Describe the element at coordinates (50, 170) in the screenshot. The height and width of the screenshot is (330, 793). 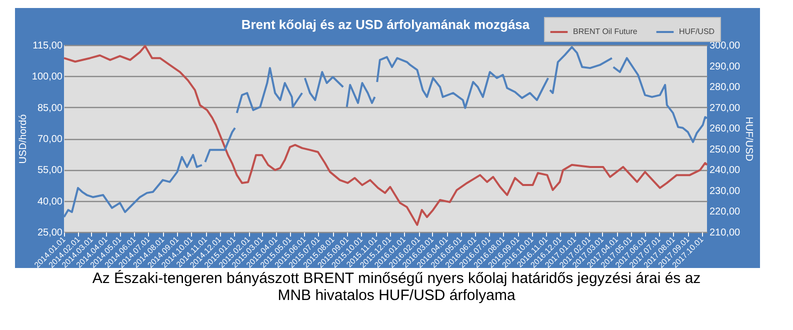
I see `y-tick-label: 55,00` at that location.